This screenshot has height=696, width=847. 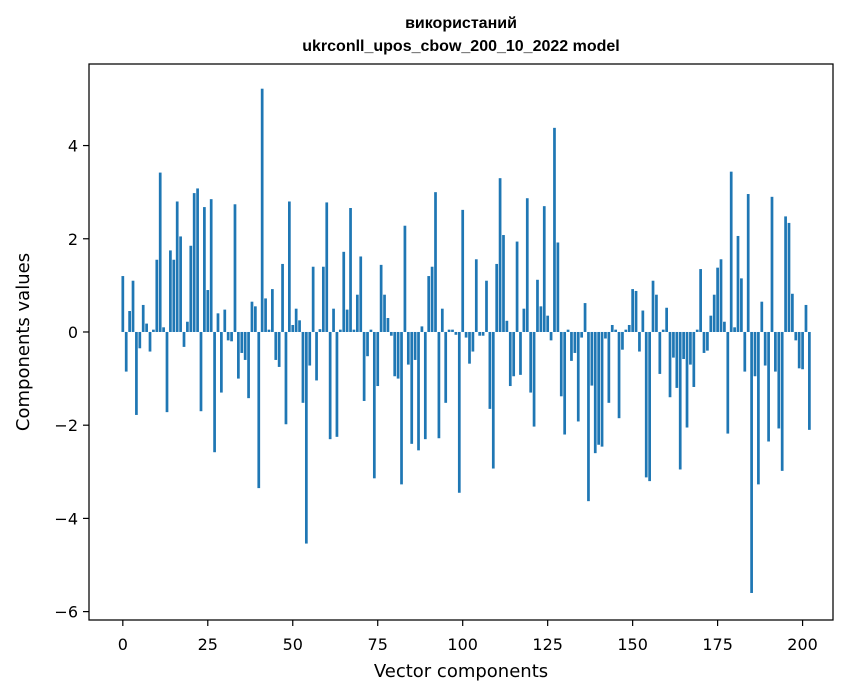 What do you see at coordinates (547, 644) in the screenshot?
I see `x-tick-label: 125` at bounding box center [547, 644].